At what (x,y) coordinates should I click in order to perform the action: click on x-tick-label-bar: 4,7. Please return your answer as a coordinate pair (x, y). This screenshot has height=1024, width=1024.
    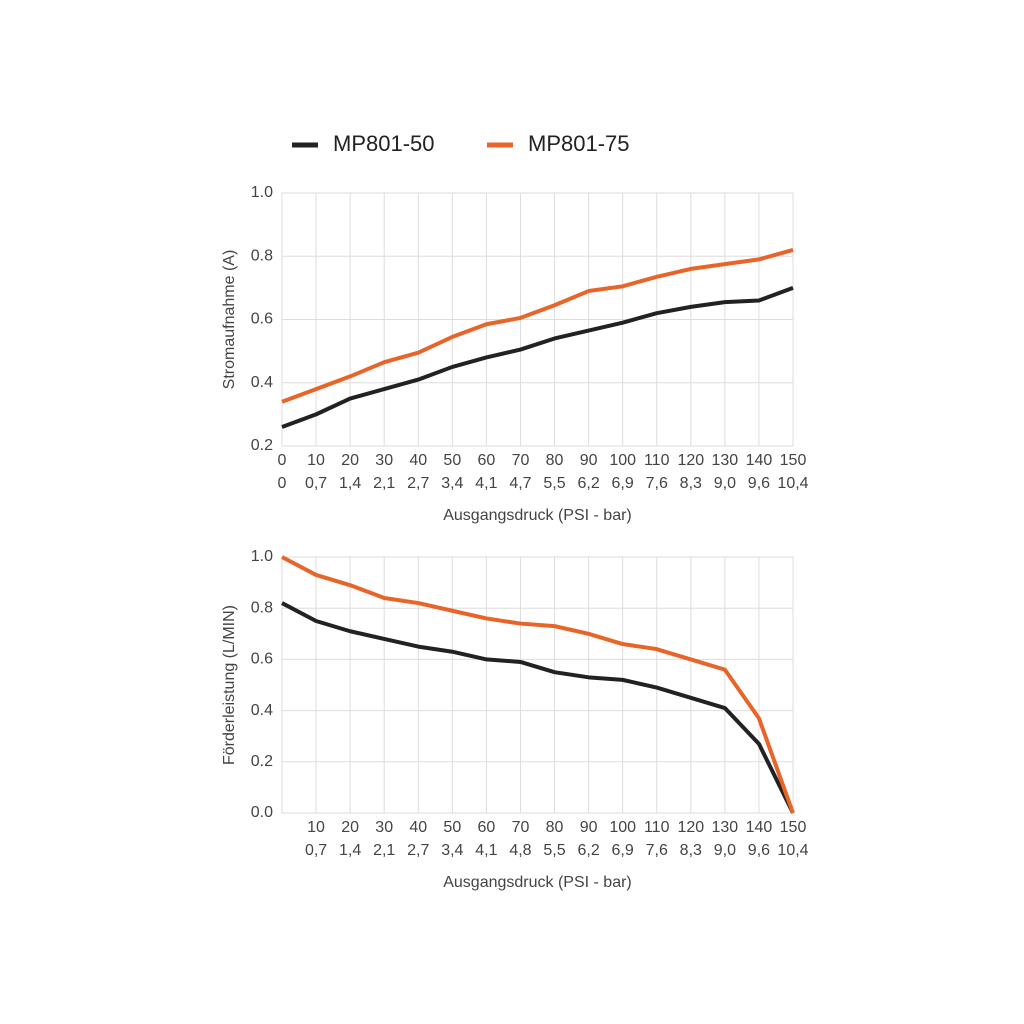
    Looking at the image, I should click on (520, 483).